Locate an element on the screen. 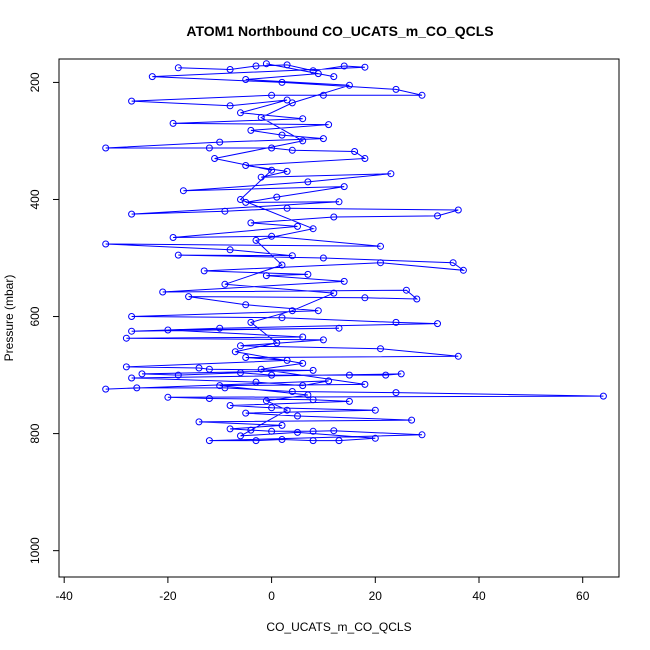 The image size is (650, 650). chart-title: ATOM1 Northbound CO_UCATS_m_CO_QCLS is located at coordinates (339, 31).